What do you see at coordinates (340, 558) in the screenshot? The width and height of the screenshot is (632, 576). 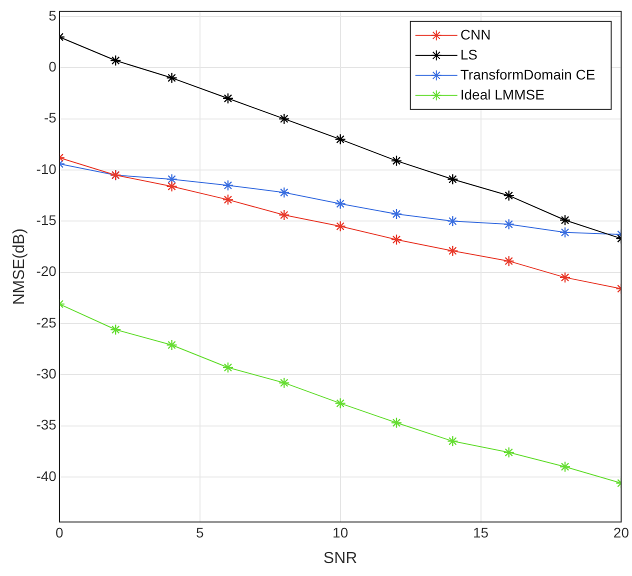 I see `x-axis-title: SNR` at bounding box center [340, 558].